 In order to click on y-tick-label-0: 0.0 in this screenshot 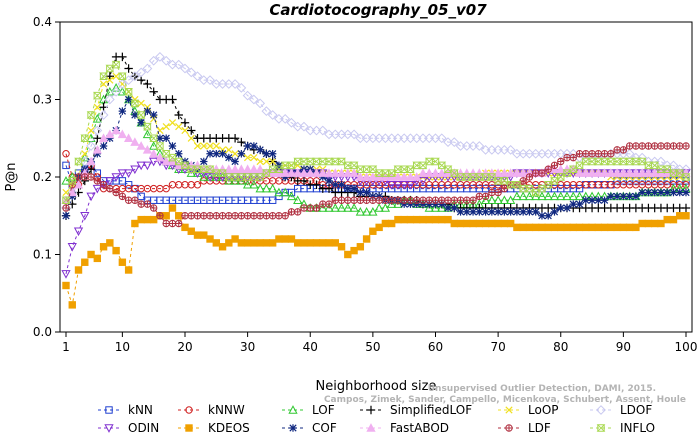, I will do `click(42, 332)`.